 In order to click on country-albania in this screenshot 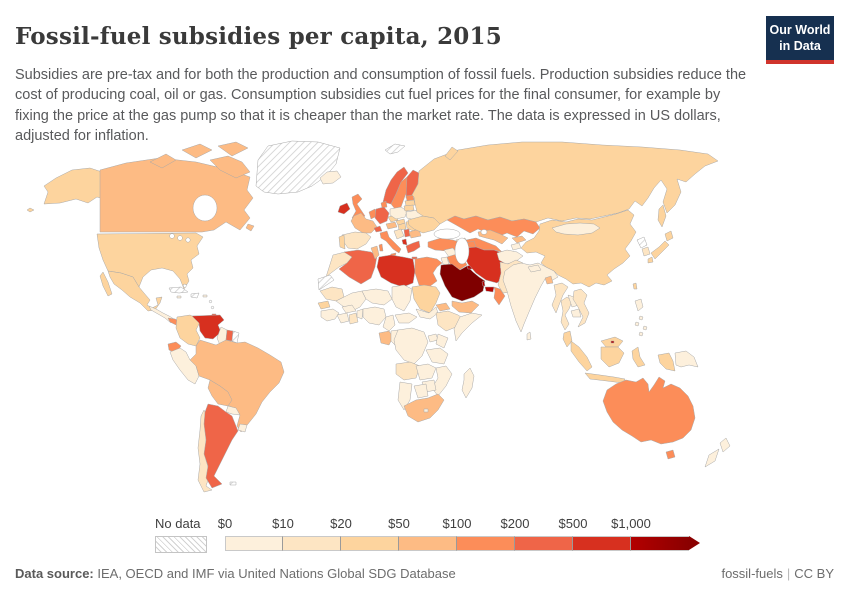, I will do `click(404, 242)`.